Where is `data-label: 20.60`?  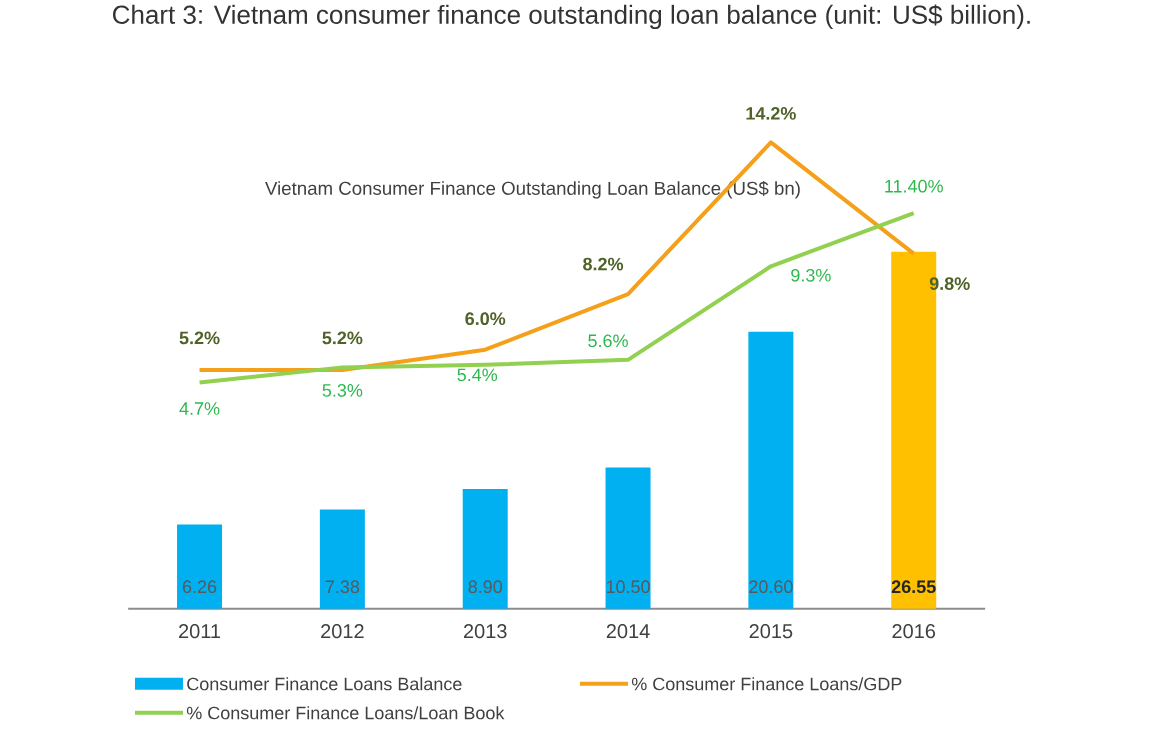 data-label: 20.60 is located at coordinates (771, 587).